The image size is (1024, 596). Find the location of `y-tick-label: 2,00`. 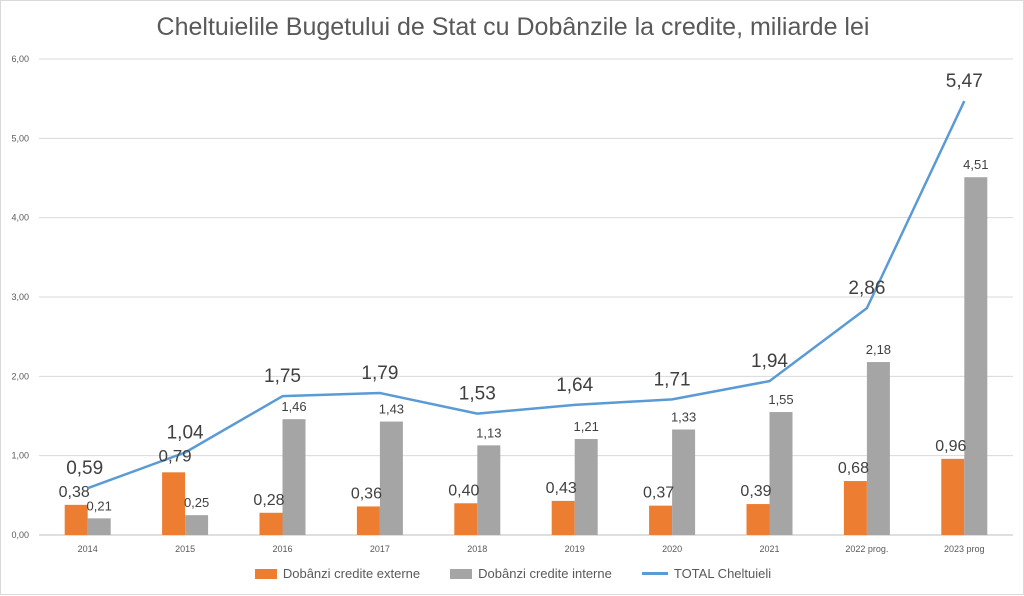

y-tick-label: 2,00 is located at coordinates (20, 376).